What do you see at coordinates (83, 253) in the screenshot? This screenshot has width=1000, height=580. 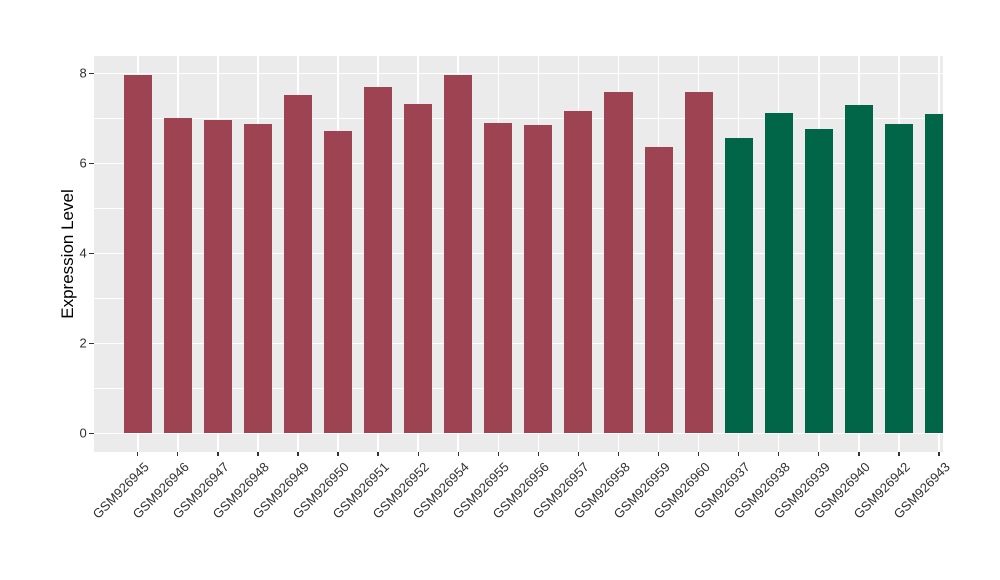 I see `y-tick-label: 4` at bounding box center [83, 253].